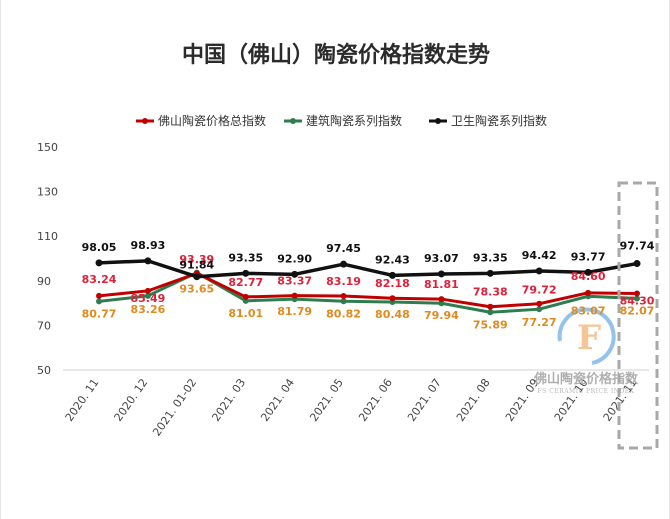 The height and width of the screenshot is (519, 670). Describe the element at coordinates (228, 400) in the screenshot. I see `x-tick-label: 2021. 03` at that location.